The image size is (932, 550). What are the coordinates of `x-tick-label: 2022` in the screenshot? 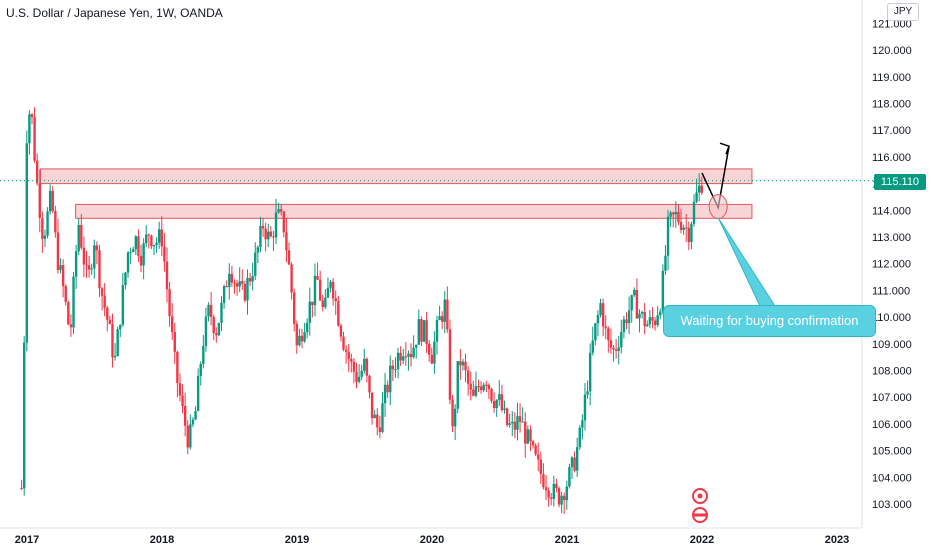 It's located at (702, 540).